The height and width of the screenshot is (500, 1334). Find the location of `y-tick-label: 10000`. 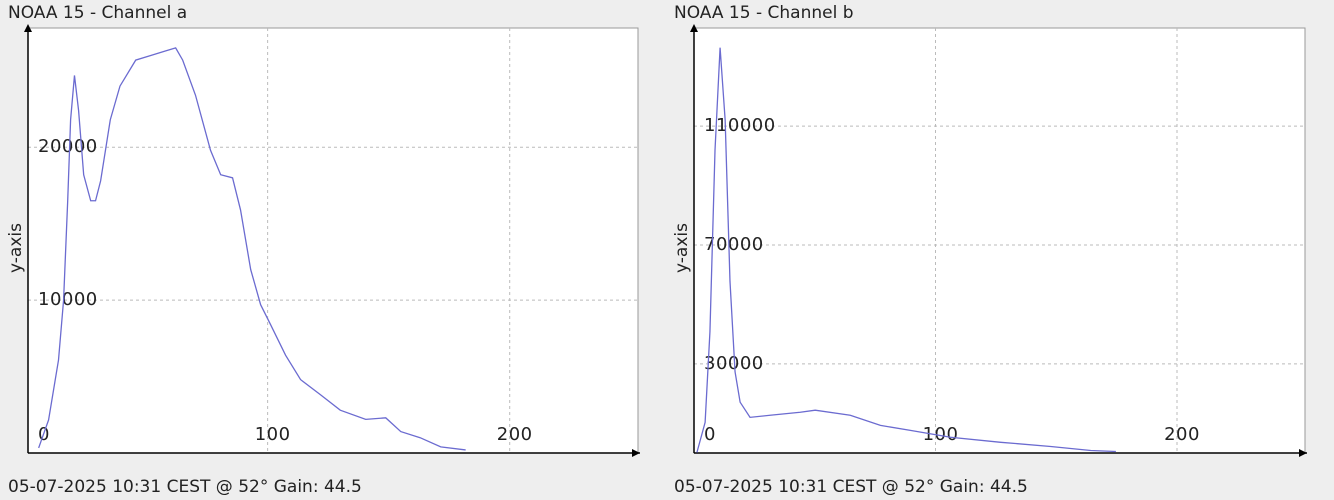

y-tick-label: 10000 is located at coordinates (68, 299).